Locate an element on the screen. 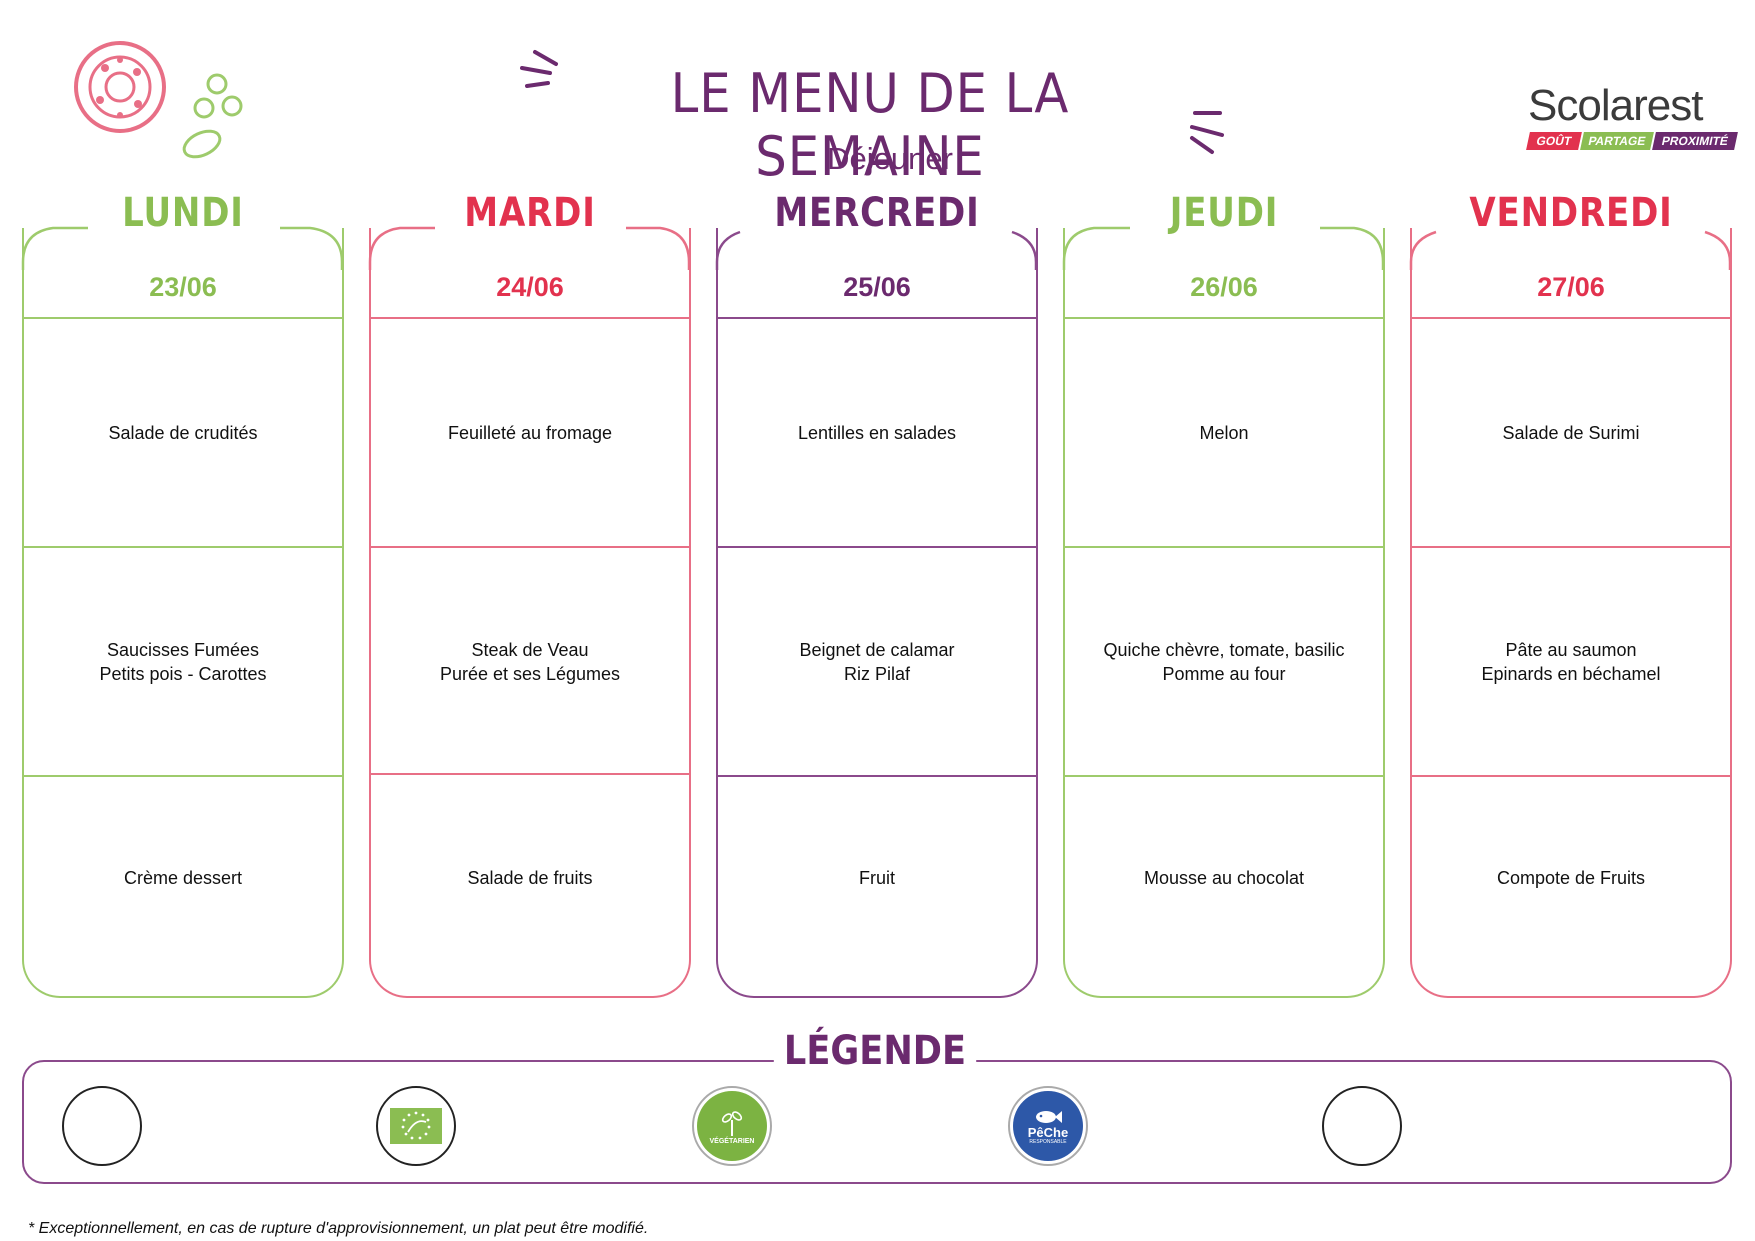  vegetarian-badge: VÉGÉTARIEN is located at coordinates (732, 1126).